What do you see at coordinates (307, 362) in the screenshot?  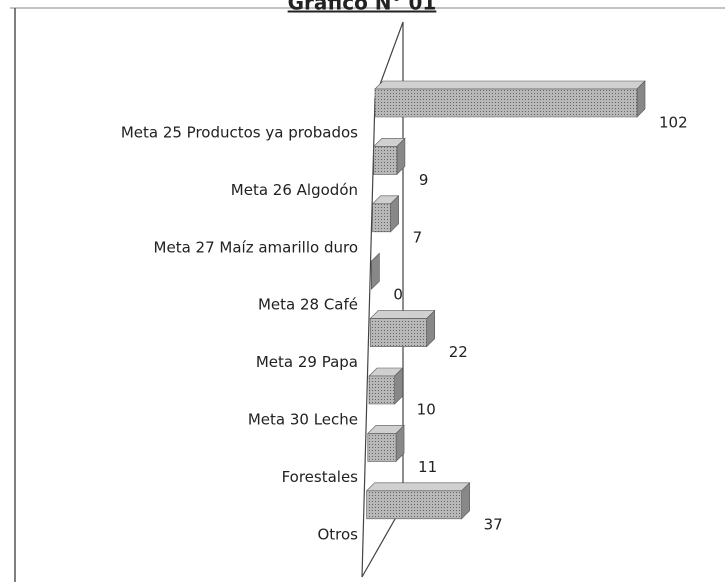 I see `category-label: Meta 29 Papa` at bounding box center [307, 362].